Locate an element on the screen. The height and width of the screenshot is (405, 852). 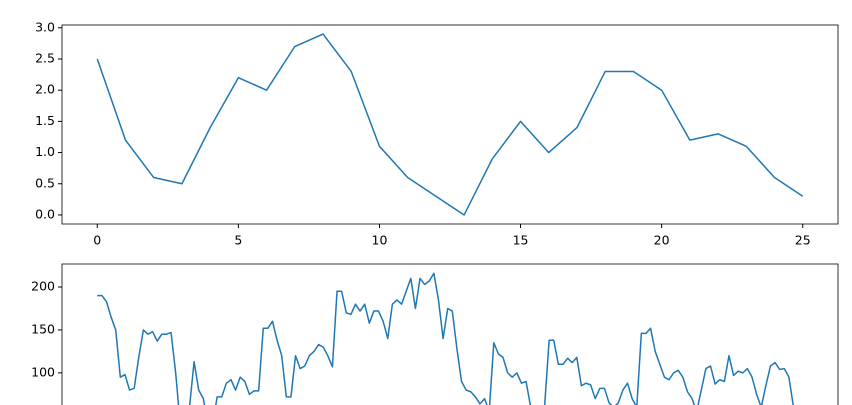
y-tick-label: 100 is located at coordinates (43, 371).